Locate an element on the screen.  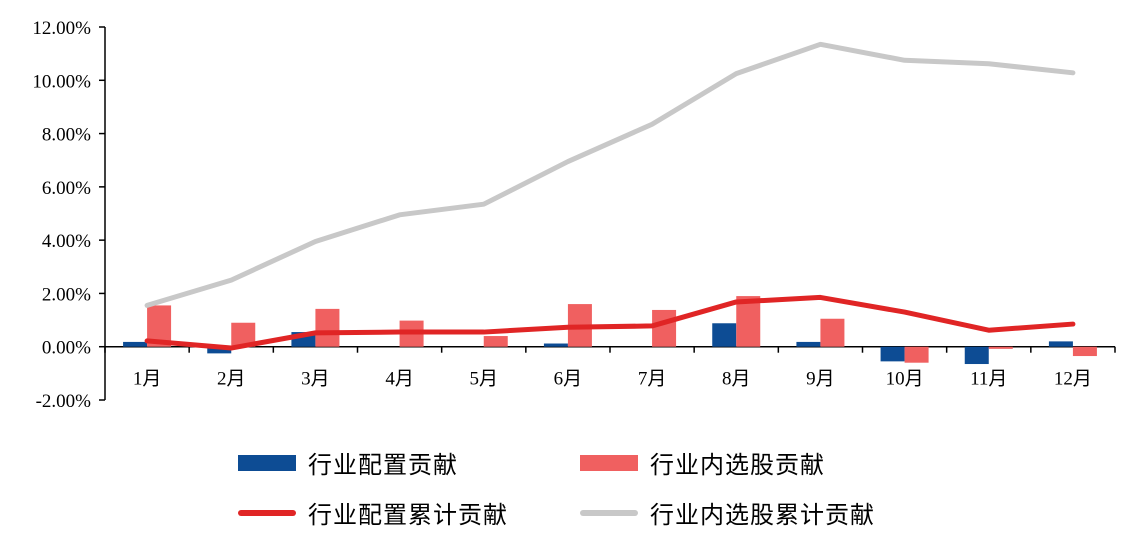
legend-item-allocation-cumulative: 行业配置累计贡献 is located at coordinates (373, 512).